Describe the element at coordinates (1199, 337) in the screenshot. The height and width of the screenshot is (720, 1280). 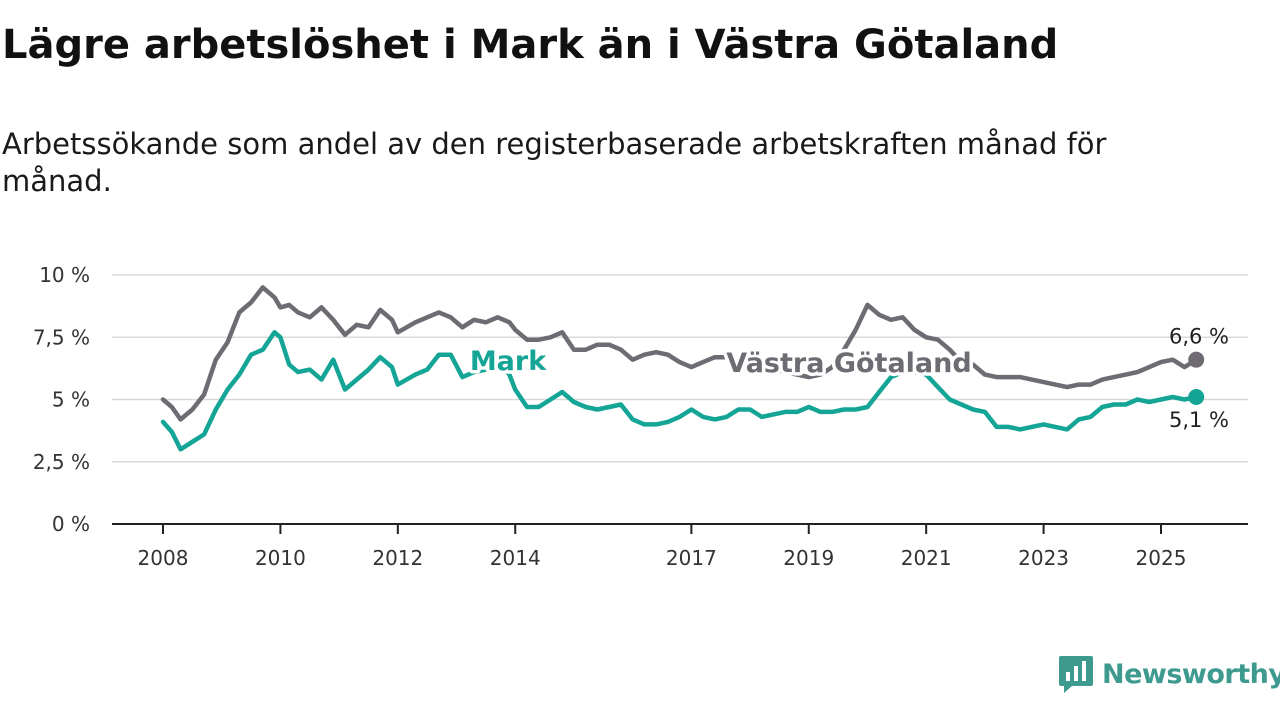
I see `series-end-value: 6,6 %` at that location.